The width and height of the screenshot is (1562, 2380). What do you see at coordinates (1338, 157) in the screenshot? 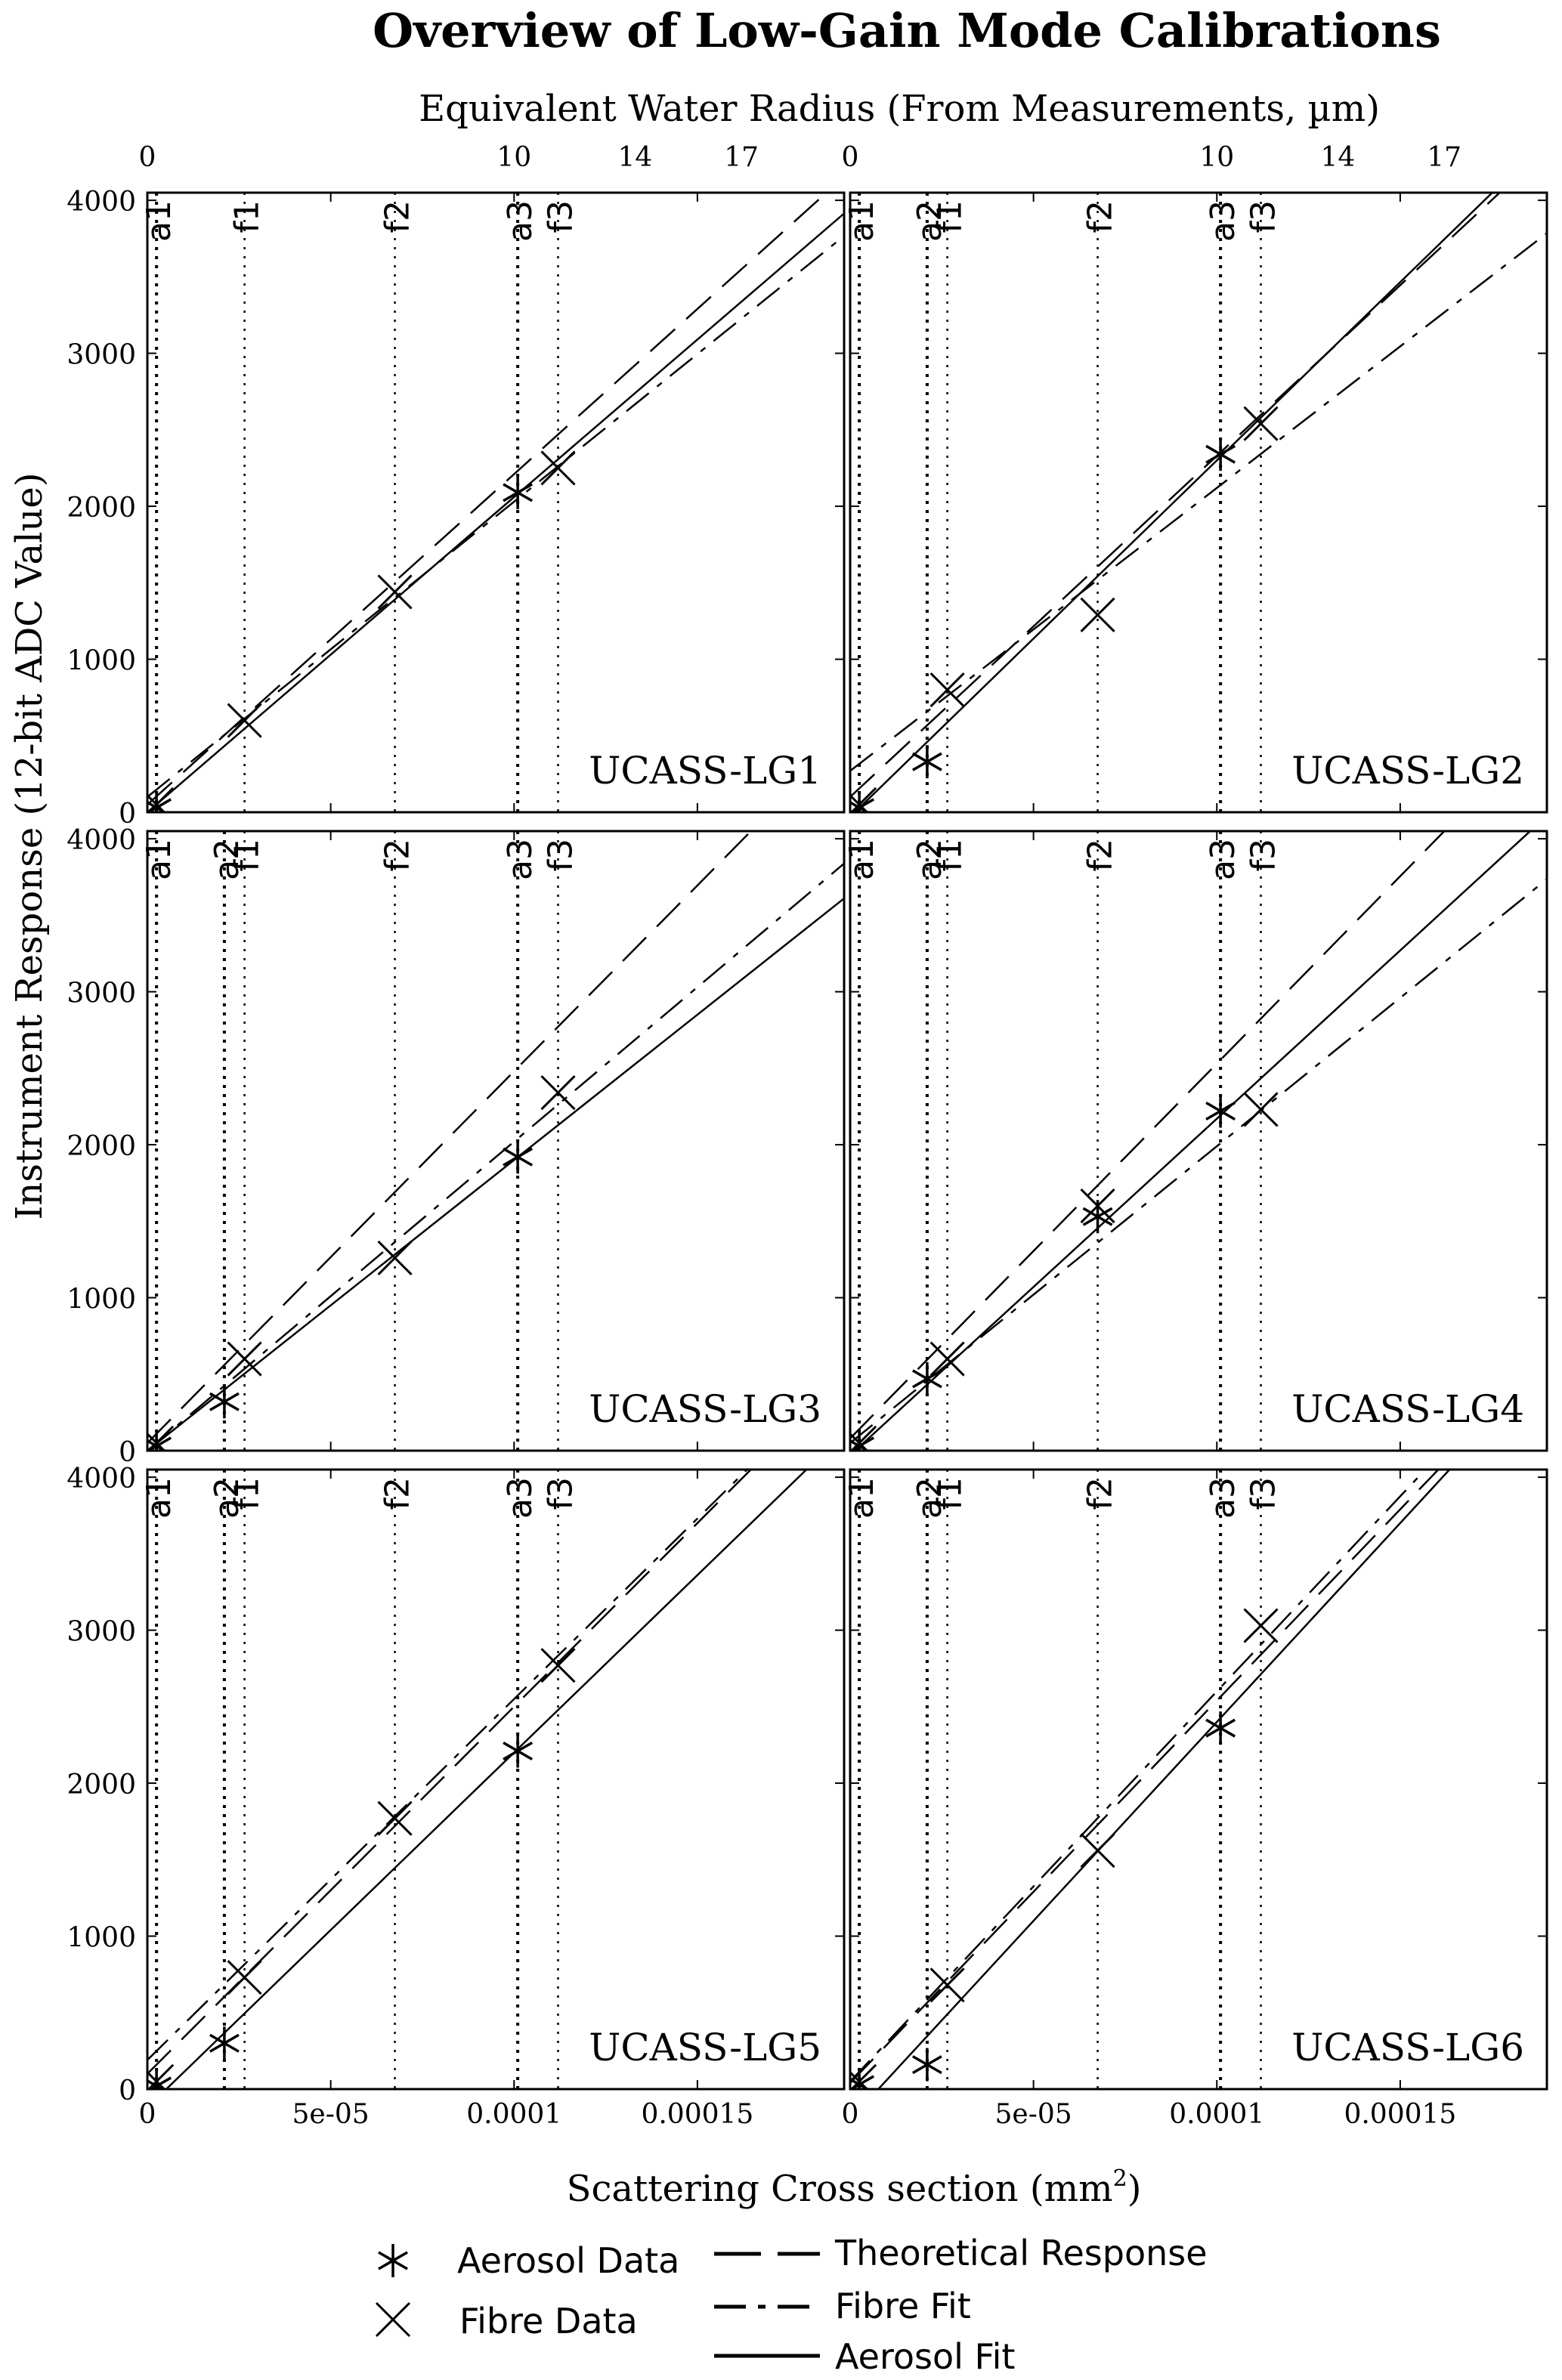
I see `top-tick-label: 14` at bounding box center [1338, 157].